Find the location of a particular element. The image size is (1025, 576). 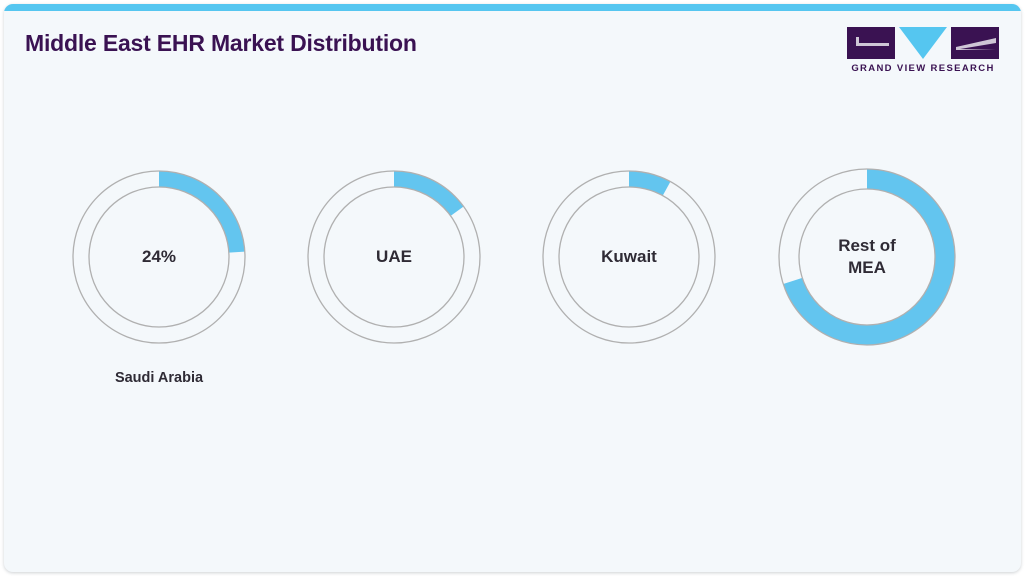

donut-chart-3: Kuwait is located at coordinates (629, 289).